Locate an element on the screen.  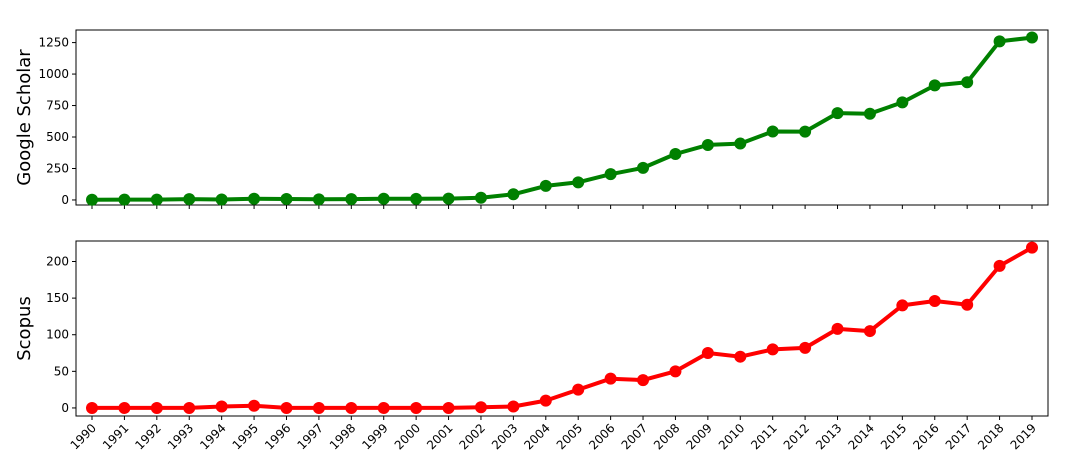
y-tick-label: 250 is located at coordinates (57, 168).